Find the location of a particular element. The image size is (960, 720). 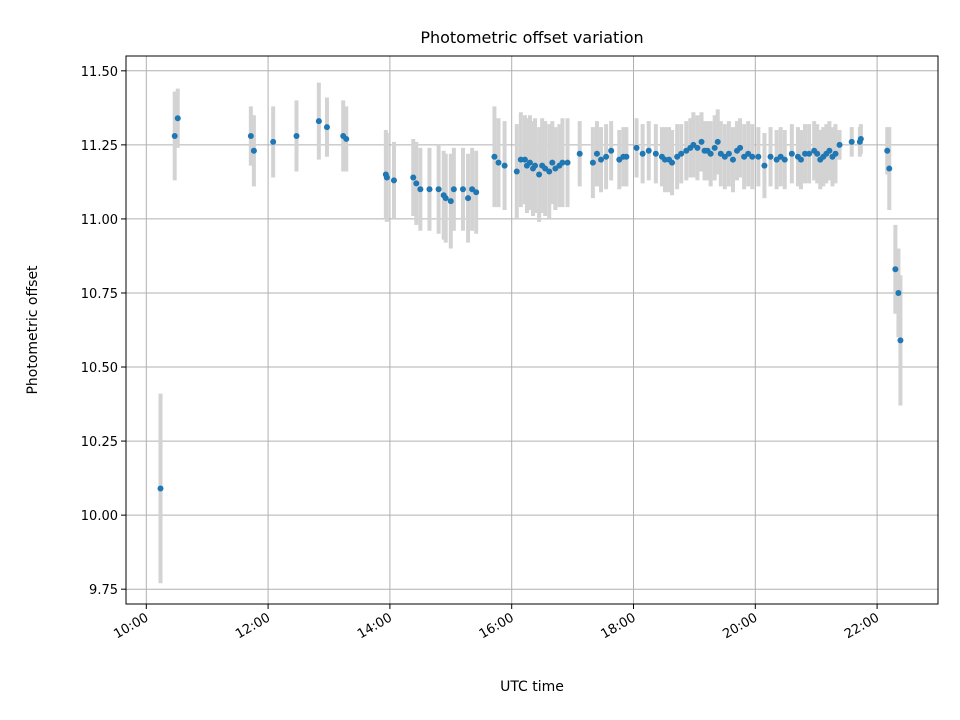

y-tick-label: 11.00 is located at coordinates (99, 220).